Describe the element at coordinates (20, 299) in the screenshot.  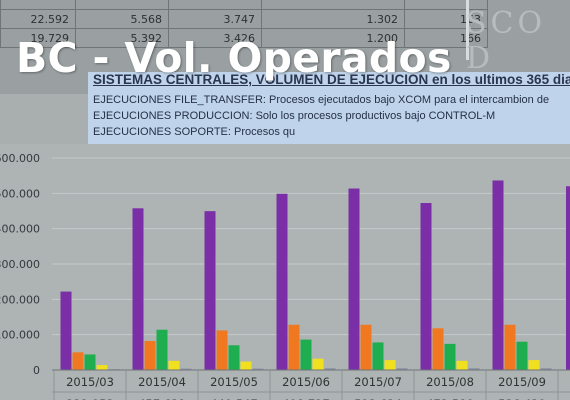
I see `y-tick-label: 200.000` at that location.